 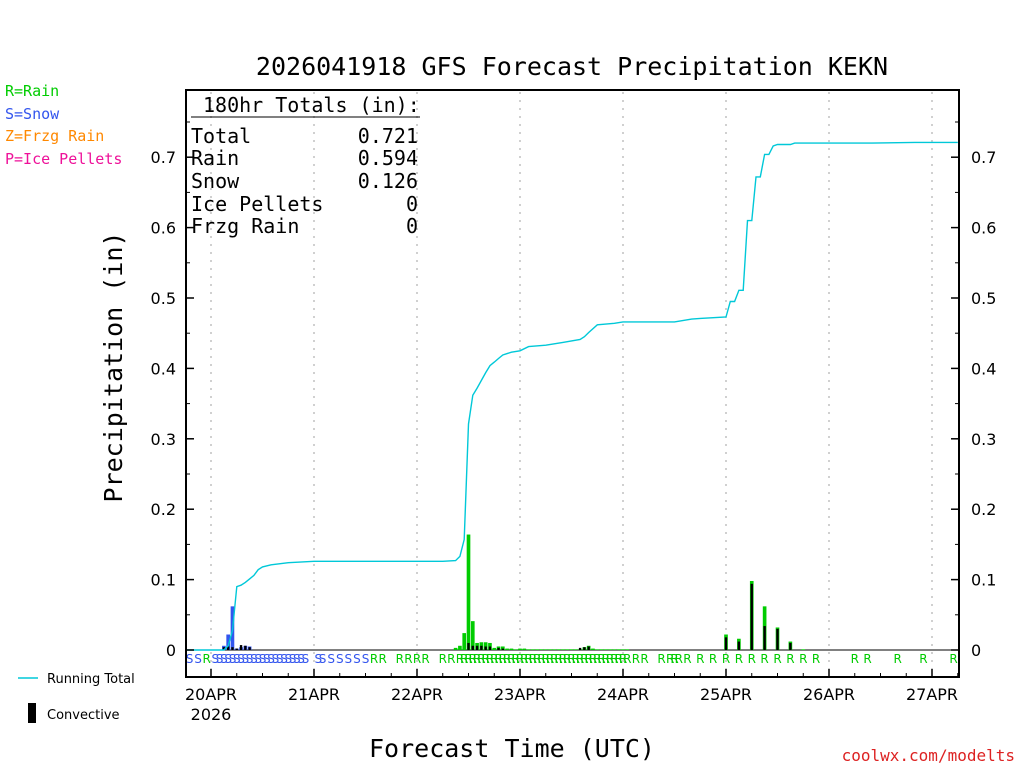 I want to click on x-axis-year: 2026, so click(x=211, y=714).